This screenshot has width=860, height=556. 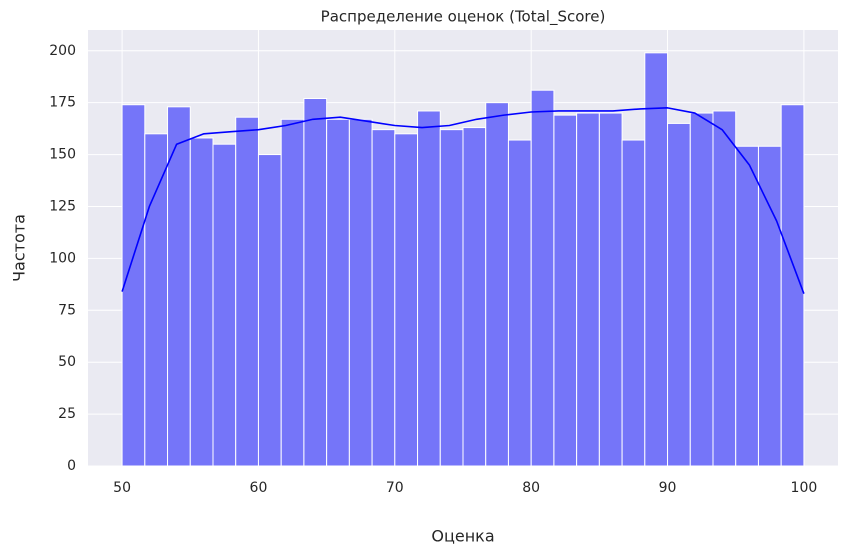 I want to click on y-tick-label: 0, so click(x=71, y=466).